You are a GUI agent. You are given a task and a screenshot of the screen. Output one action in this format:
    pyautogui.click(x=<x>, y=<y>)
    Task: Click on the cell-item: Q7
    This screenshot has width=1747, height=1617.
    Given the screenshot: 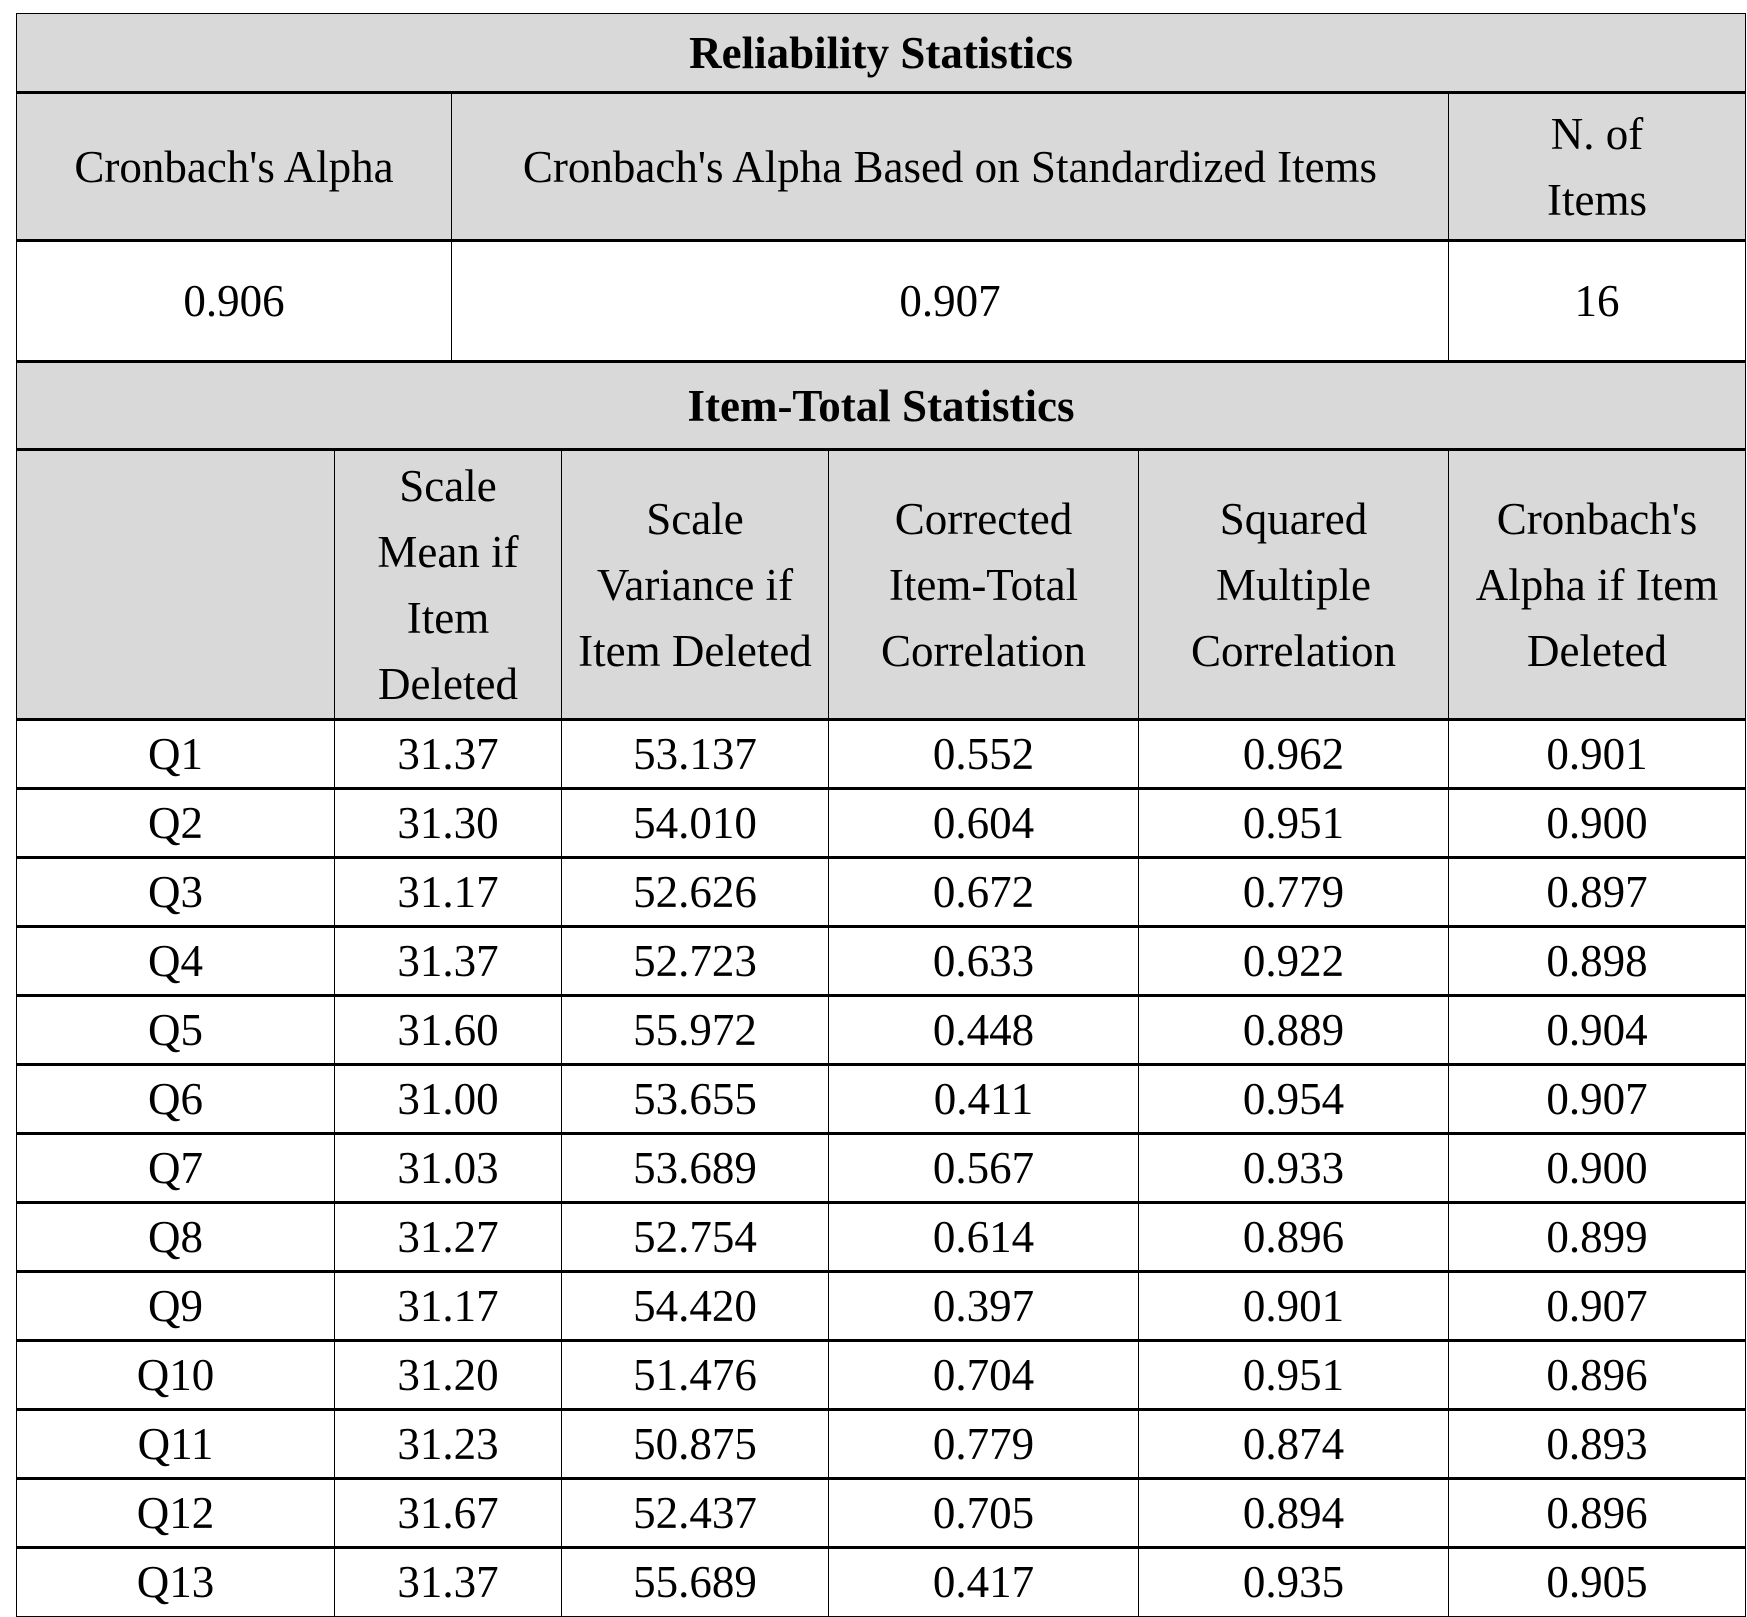 What is the action you would take?
    pyautogui.click(x=175, y=1167)
    